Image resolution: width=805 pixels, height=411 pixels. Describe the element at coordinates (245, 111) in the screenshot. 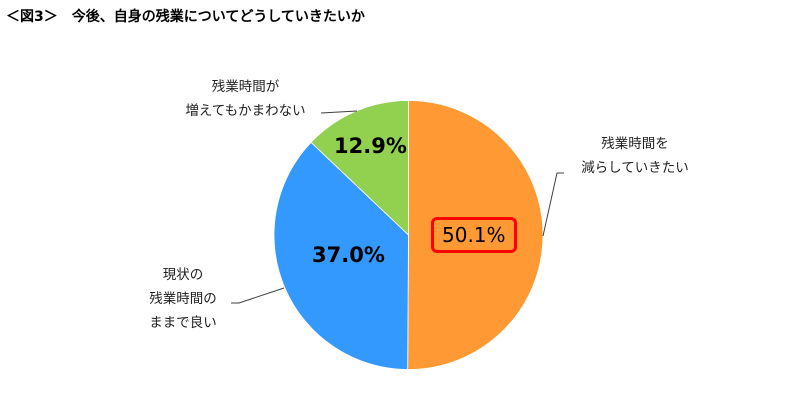

I see `label-line: 増えてもかまわない` at that location.